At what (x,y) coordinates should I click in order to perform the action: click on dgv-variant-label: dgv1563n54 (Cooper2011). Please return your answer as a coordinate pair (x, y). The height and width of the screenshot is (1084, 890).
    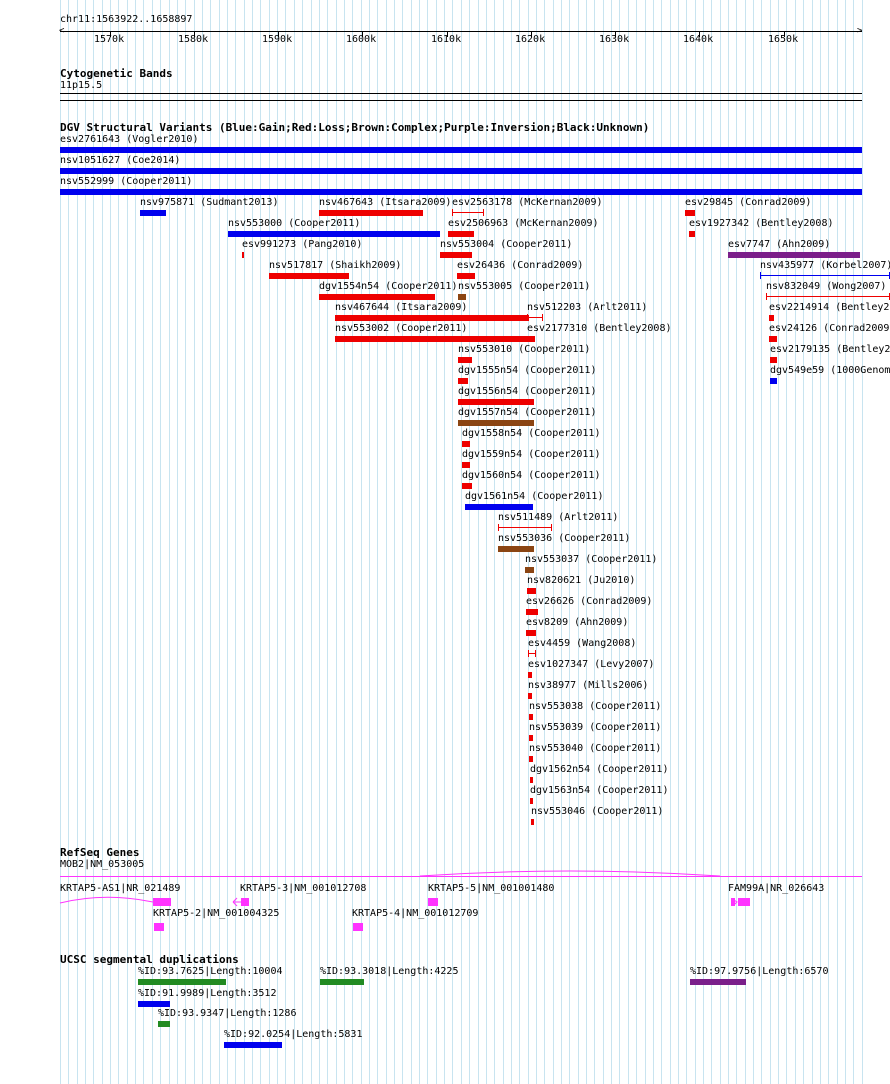
    Looking at the image, I should click on (599, 790).